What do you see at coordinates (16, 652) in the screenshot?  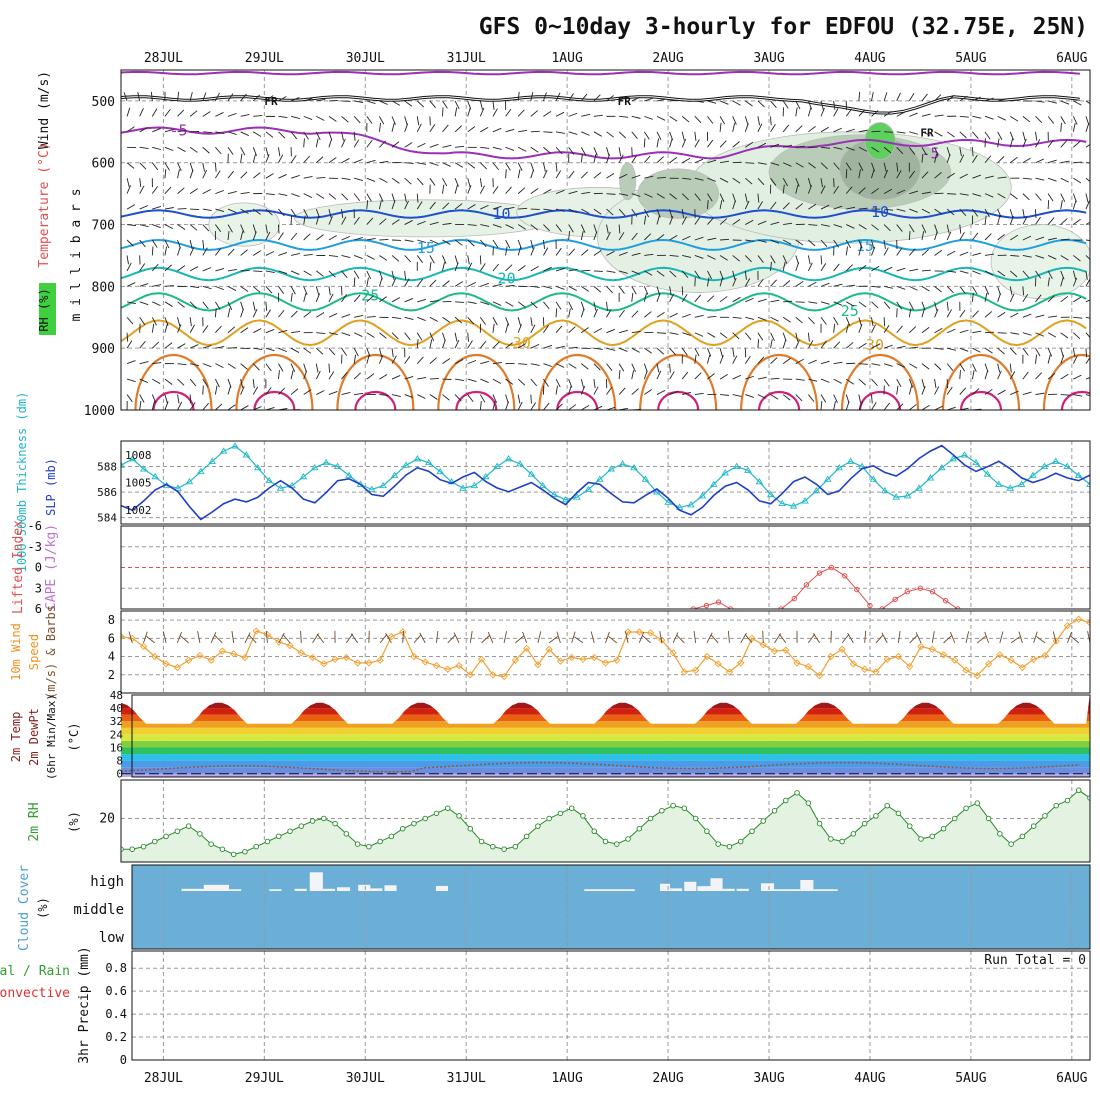 I see `ylabel-wind10m: 10m Wind` at bounding box center [16, 652].